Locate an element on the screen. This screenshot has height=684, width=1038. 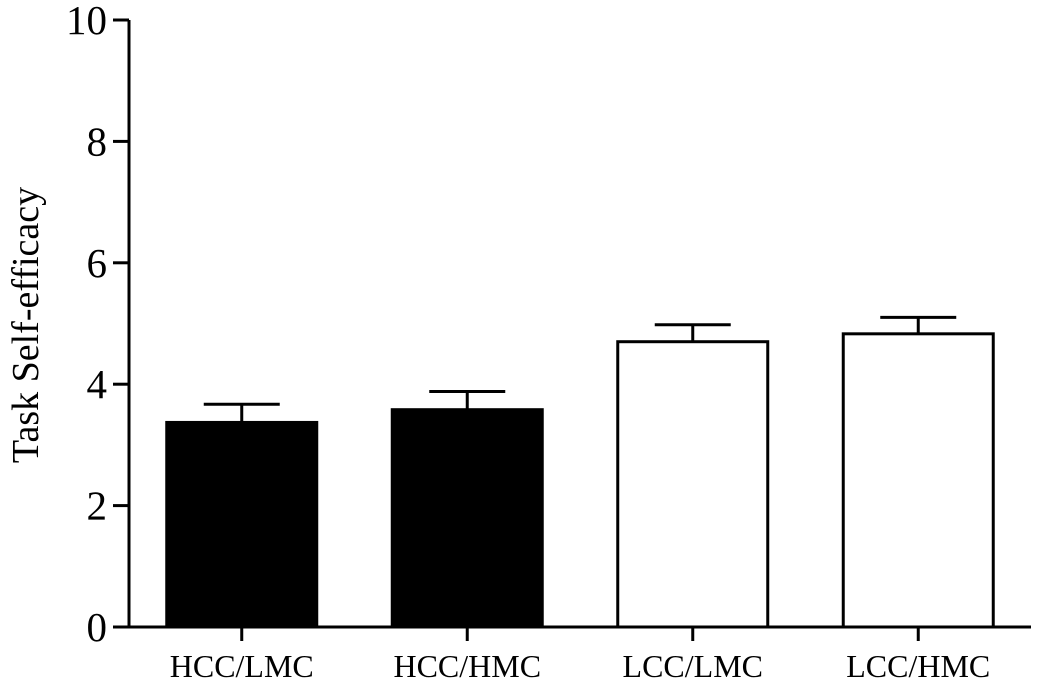
y-tick-label-6: 6 is located at coordinates (97, 263).